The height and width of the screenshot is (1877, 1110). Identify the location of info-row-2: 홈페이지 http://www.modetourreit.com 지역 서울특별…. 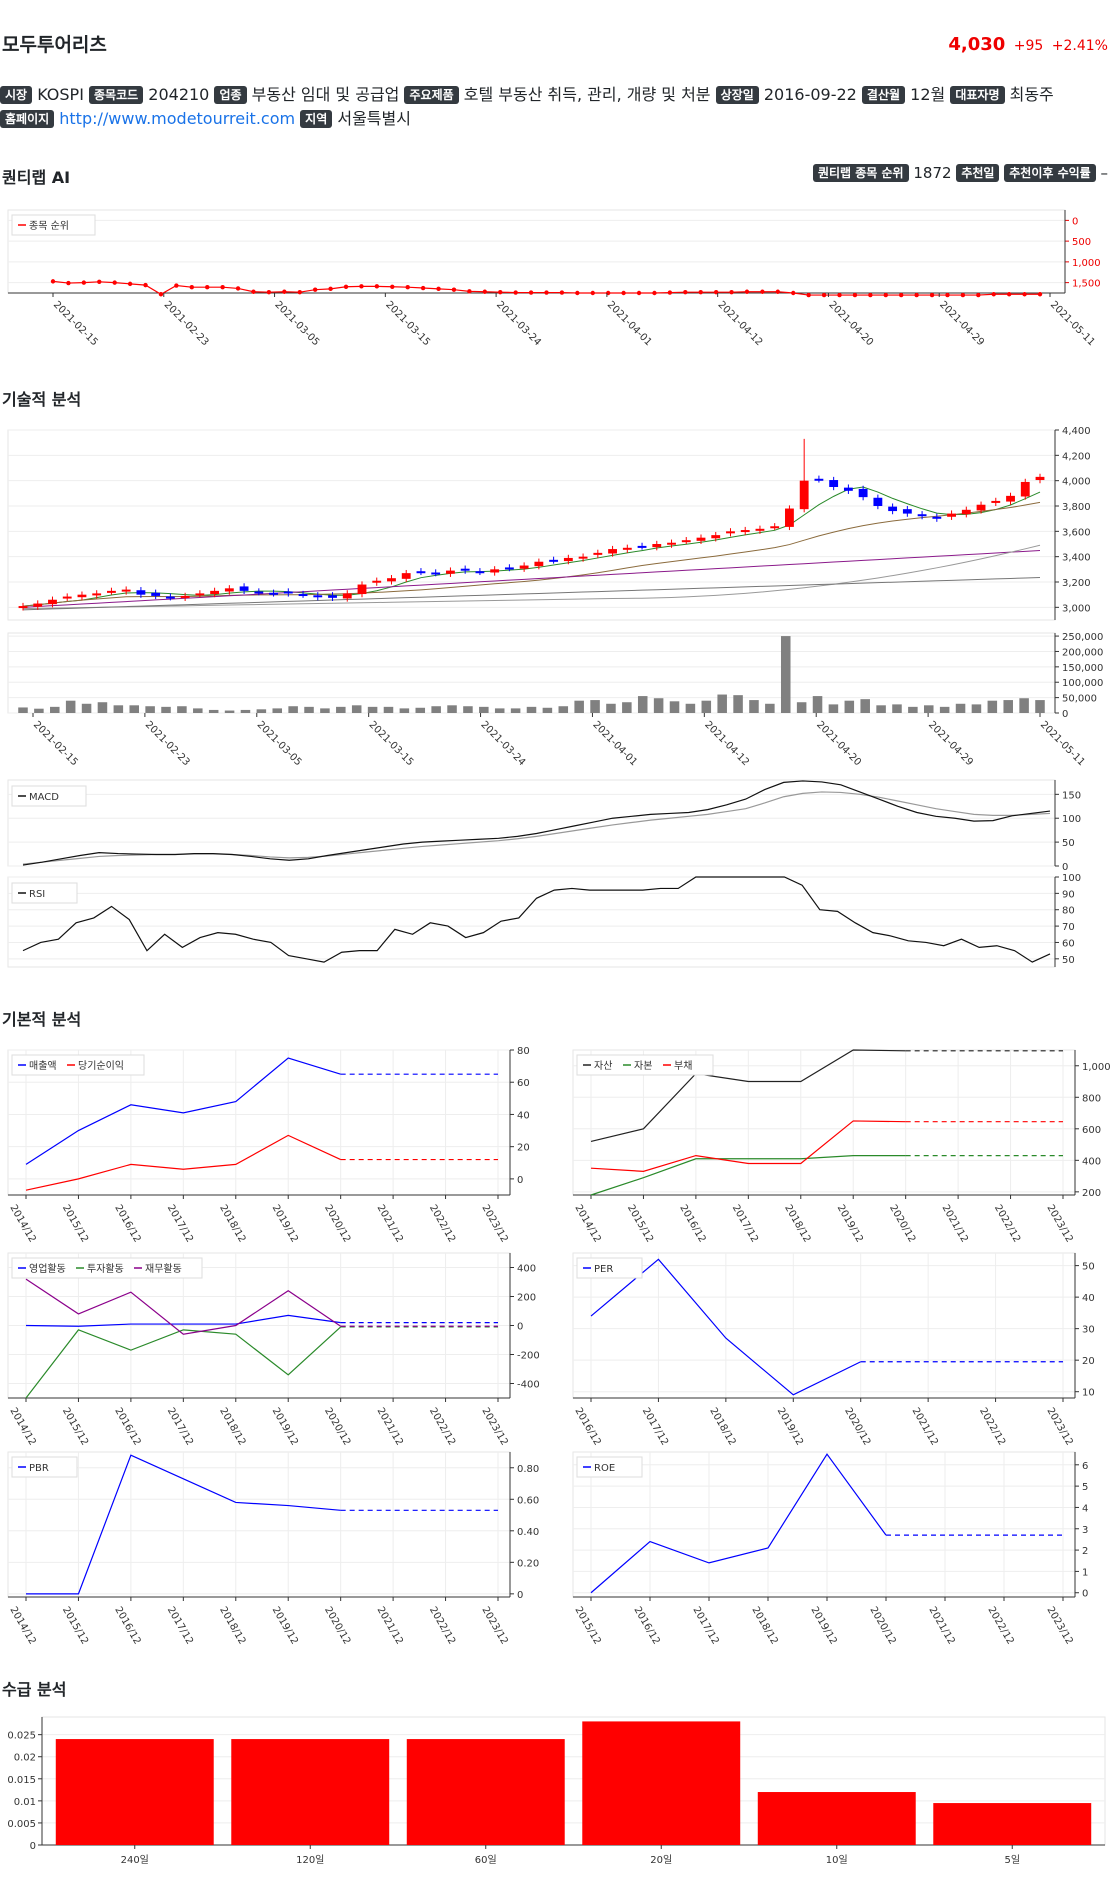
(555, 119).